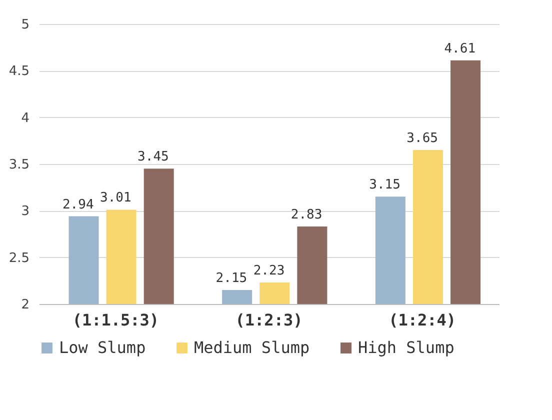 Image resolution: width=552 pixels, height=420 pixels. Describe the element at coordinates (252, 347) in the screenshot. I see `legend-label: Medium Slump` at that location.